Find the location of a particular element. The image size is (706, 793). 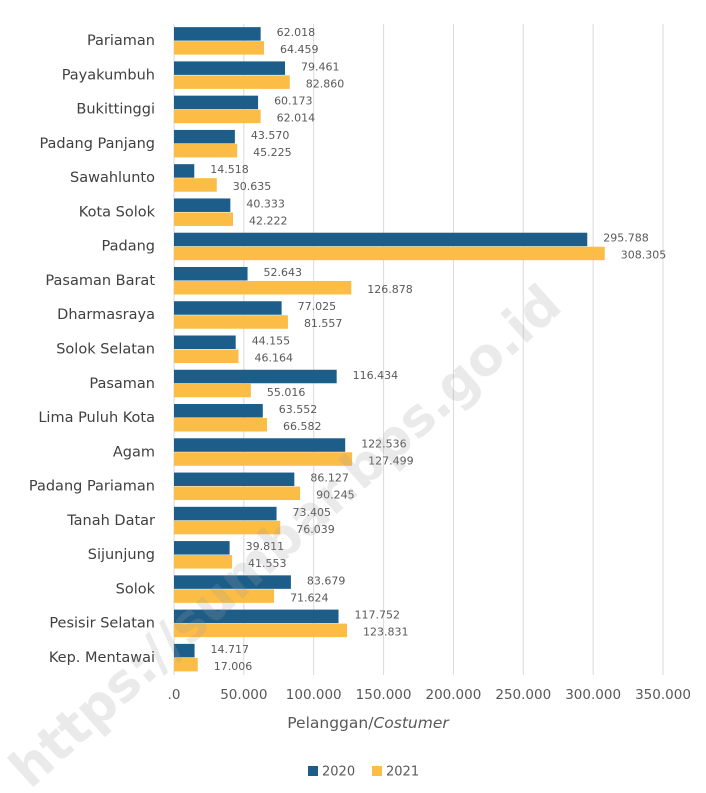

category-label: Padang is located at coordinates (128, 247).